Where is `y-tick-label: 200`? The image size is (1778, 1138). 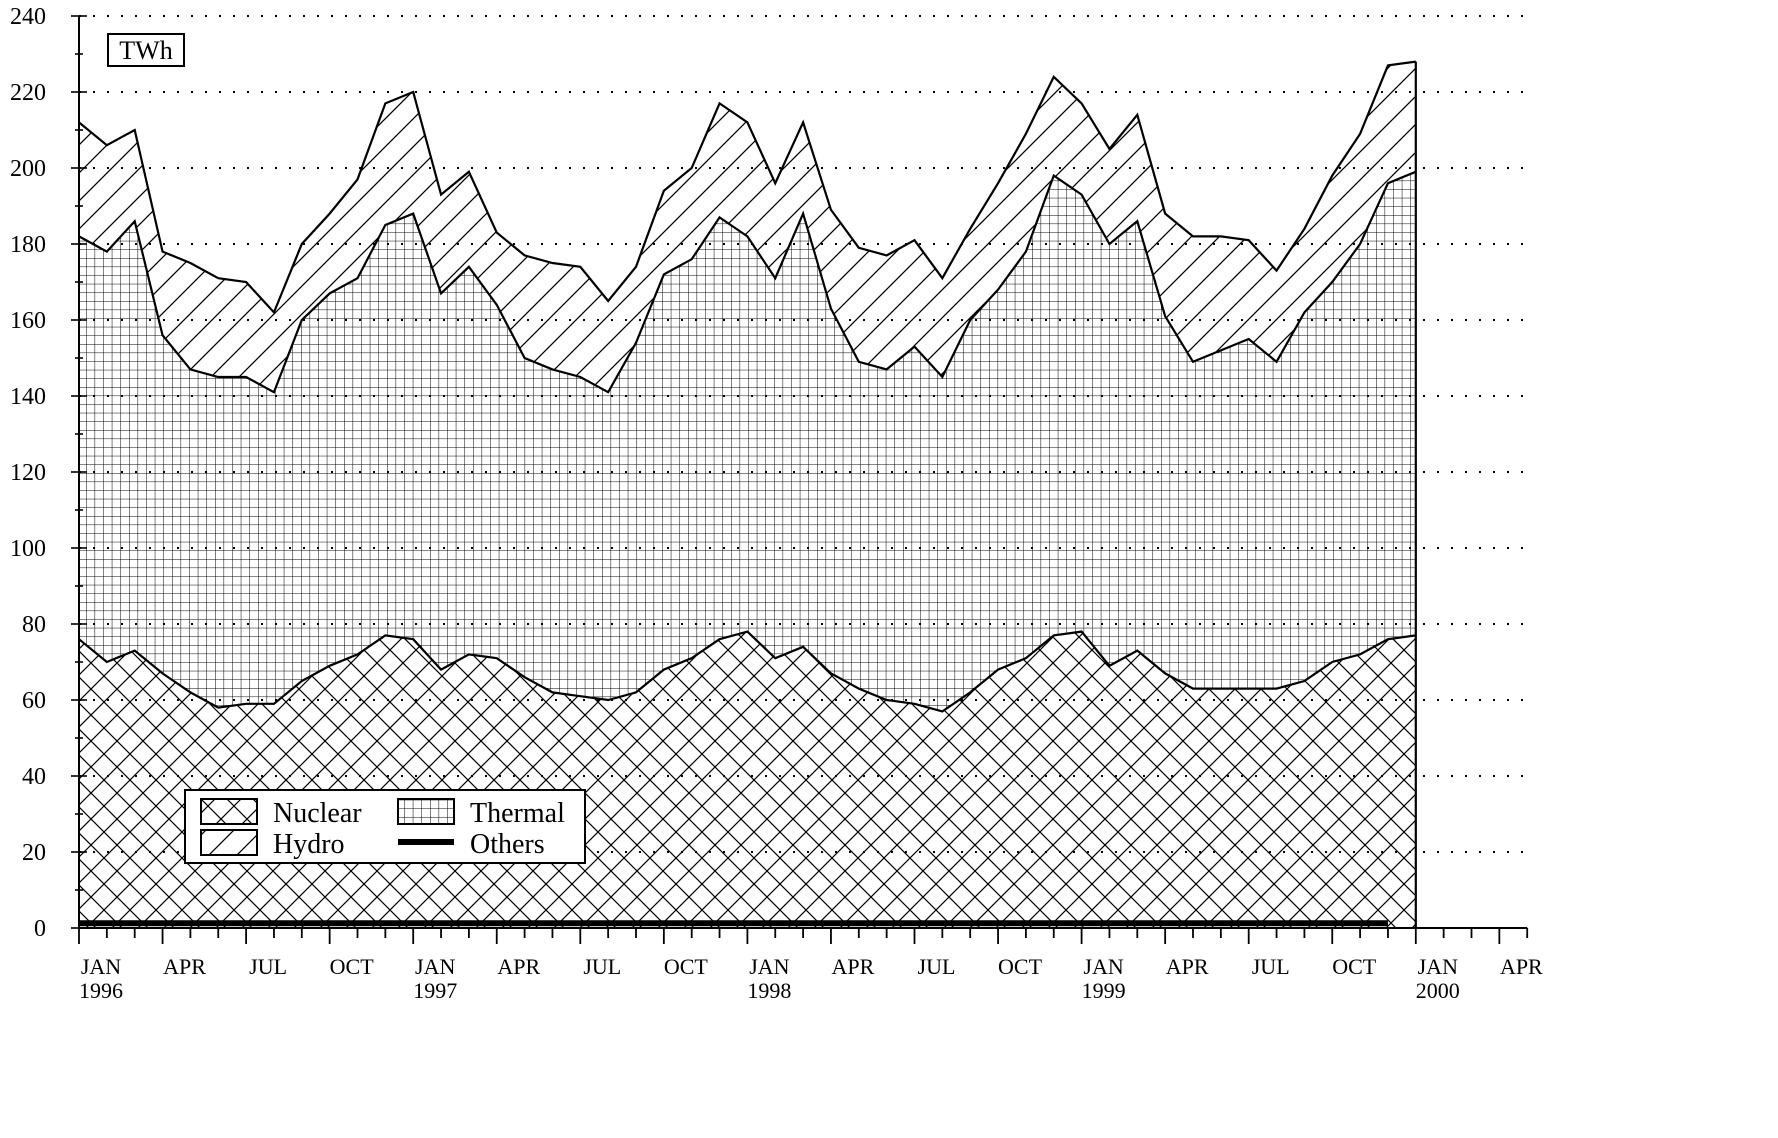 y-tick-label: 200 is located at coordinates (28, 169).